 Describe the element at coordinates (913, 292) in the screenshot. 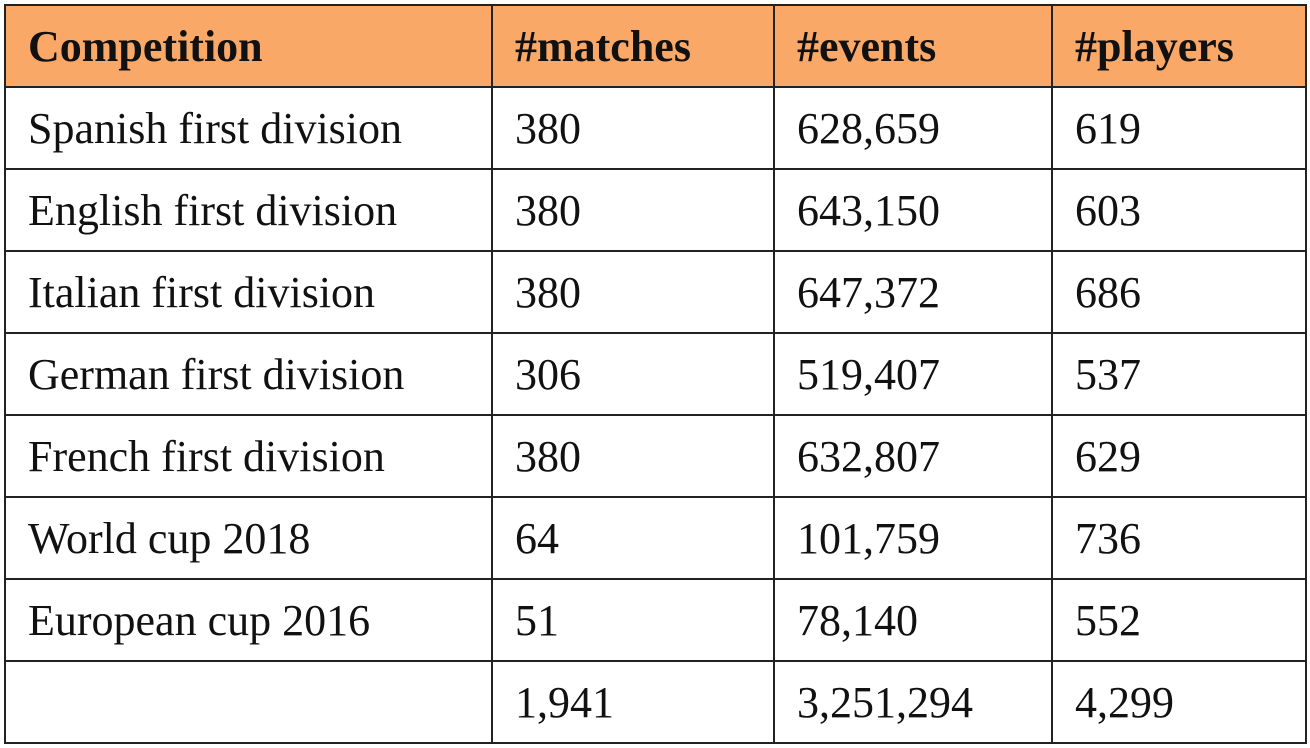

I see `cell-events: 647,372` at that location.